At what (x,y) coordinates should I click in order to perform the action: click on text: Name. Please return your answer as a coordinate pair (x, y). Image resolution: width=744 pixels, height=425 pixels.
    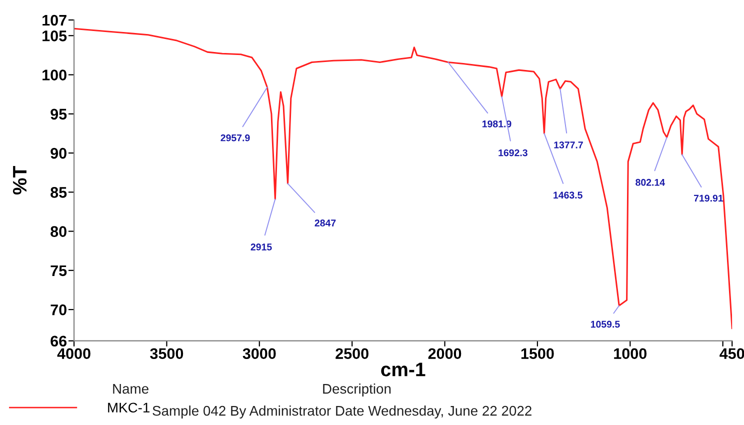
    Looking at the image, I should click on (130, 389).